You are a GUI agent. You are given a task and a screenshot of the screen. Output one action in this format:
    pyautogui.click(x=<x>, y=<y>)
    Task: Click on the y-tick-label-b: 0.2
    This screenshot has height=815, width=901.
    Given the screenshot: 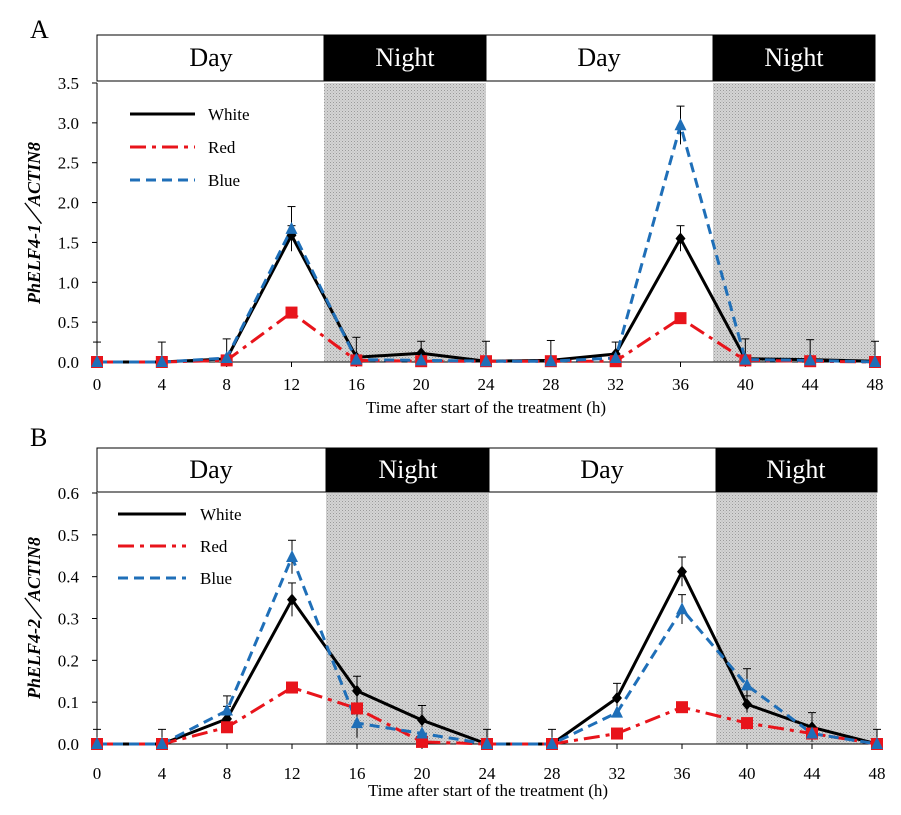 What is the action you would take?
    pyautogui.click(x=68, y=660)
    